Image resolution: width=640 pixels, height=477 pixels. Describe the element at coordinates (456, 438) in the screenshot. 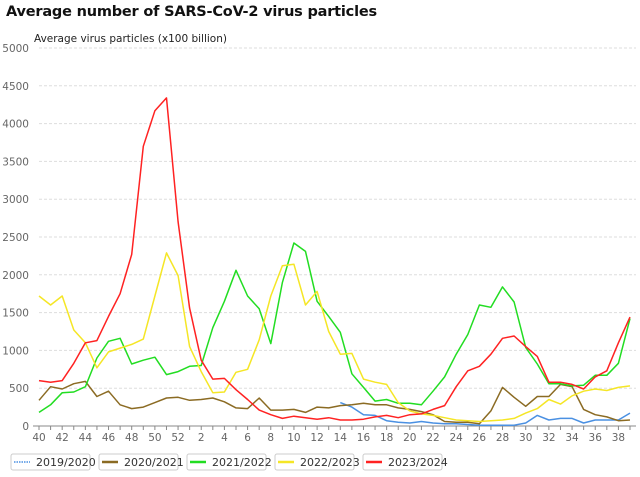

I see `x-tick-label: 24` at that location.